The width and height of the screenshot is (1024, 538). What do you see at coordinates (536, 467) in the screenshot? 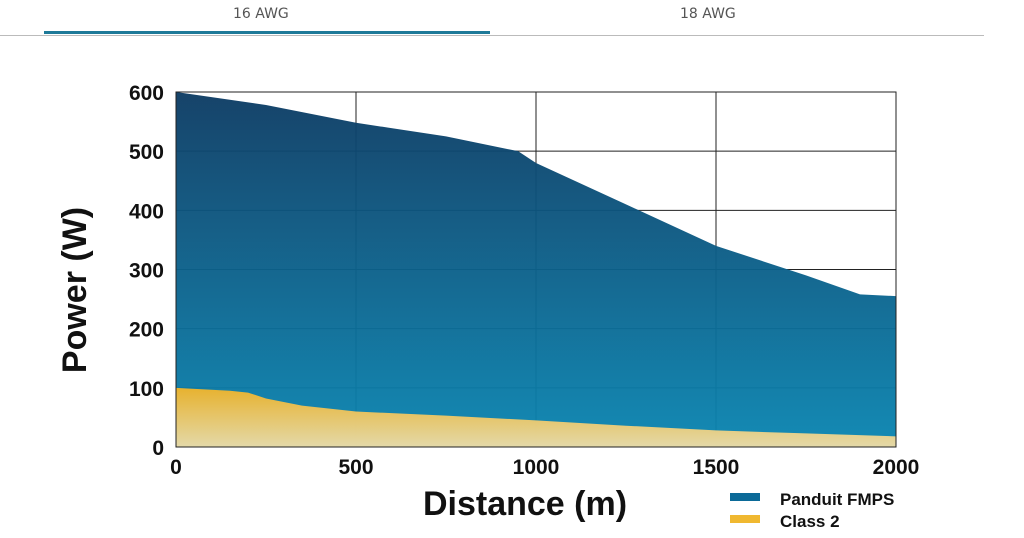
I see `x-tick-label: 1000` at bounding box center [536, 467].